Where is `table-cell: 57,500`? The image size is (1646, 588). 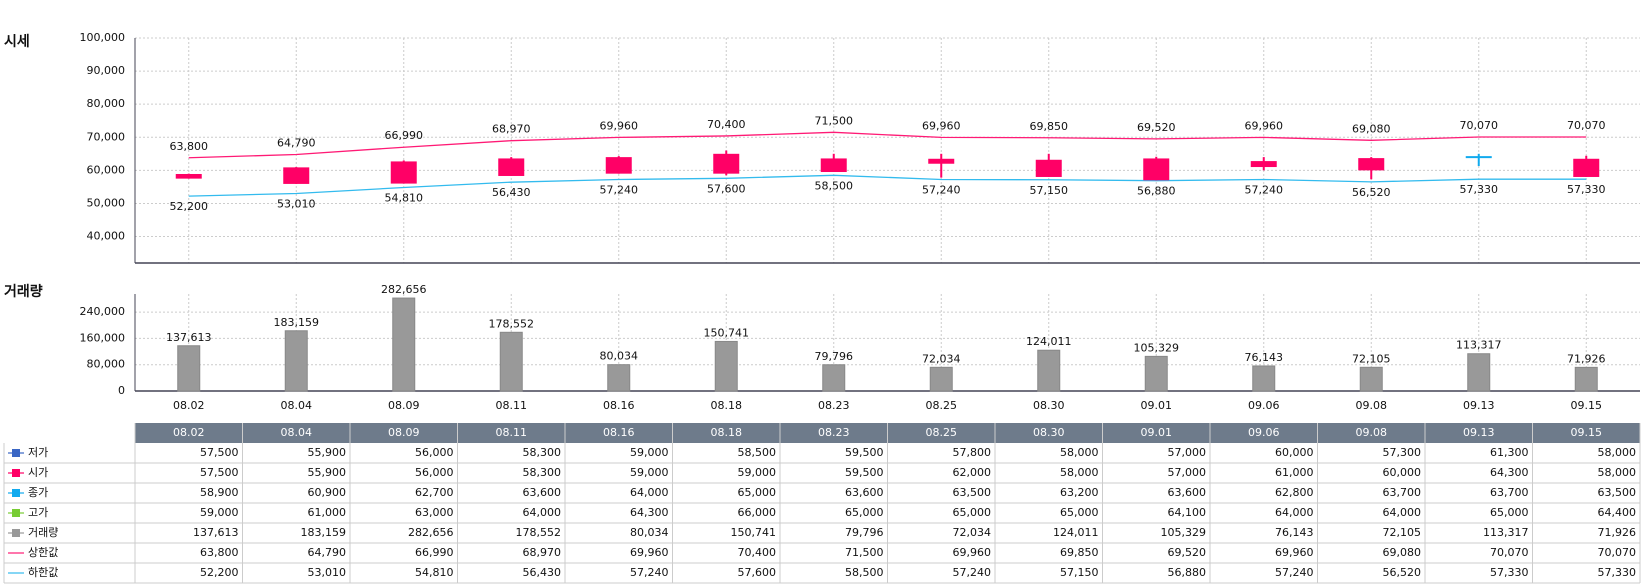
table-cell: 57,500 is located at coordinates (219, 472).